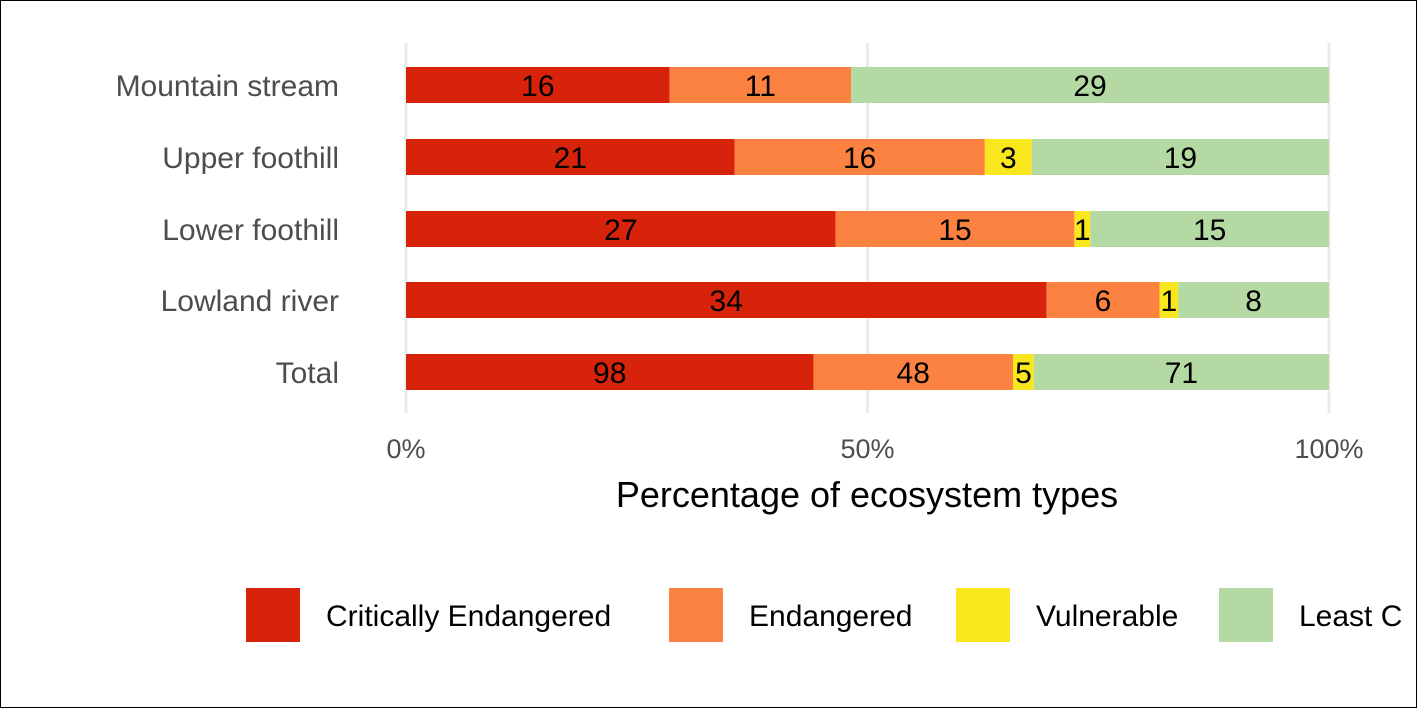 The image size is (1417, 708). I want to click on x-tick-label: 50%, so click(867, 449).